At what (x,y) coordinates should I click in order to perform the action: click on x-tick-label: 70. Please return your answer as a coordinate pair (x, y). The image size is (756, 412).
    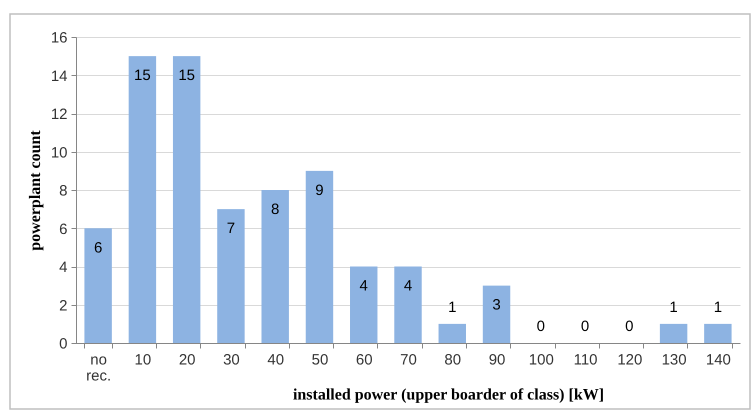
    Looking at the image, I should click on (408, 360).